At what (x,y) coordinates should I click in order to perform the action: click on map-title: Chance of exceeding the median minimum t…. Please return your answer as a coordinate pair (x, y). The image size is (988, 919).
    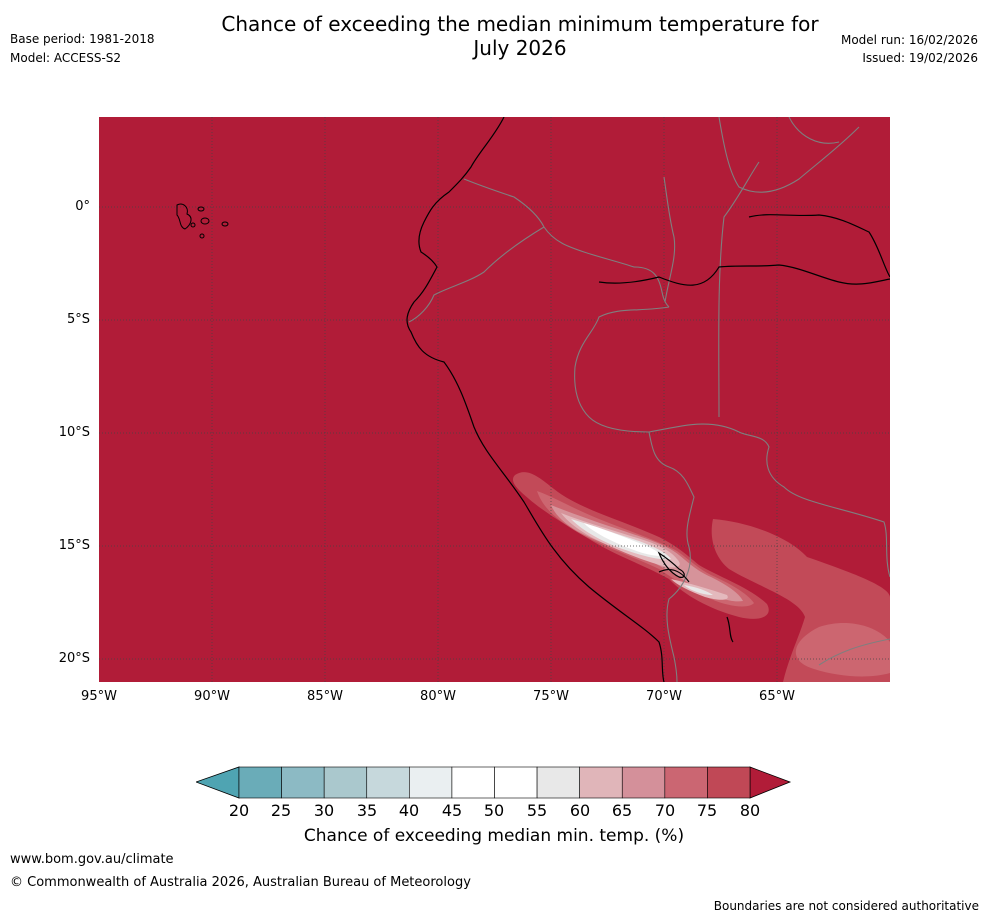
    Looking at the image, I should click on (520, 36).